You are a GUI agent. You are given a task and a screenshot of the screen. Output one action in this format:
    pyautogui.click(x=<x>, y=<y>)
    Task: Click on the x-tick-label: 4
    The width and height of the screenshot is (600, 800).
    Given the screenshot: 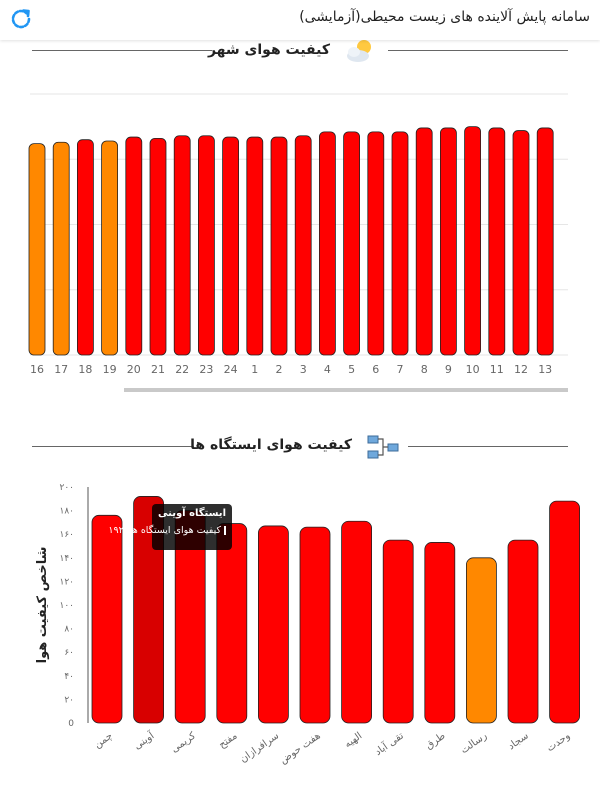 What is the action you would take?
    pyautogui.click(x=327, y=369)
    